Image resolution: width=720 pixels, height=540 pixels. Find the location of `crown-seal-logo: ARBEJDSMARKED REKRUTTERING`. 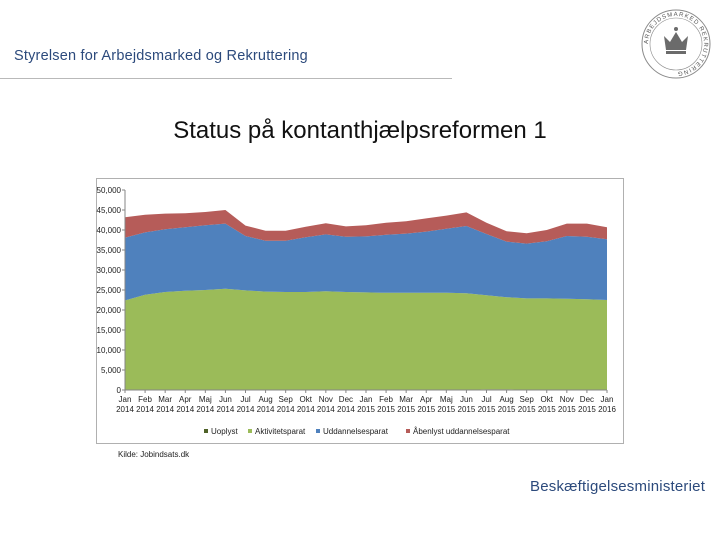

crown-seal-logo: ARBEJDSMARKED REKRUTTERING is located at coordinates (676, 44).